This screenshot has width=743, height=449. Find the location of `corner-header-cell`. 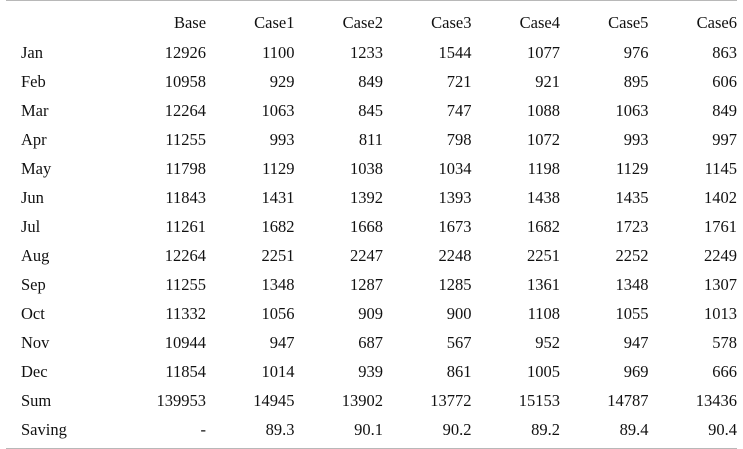

corner-header-cell is located at coordinates (69, 23).